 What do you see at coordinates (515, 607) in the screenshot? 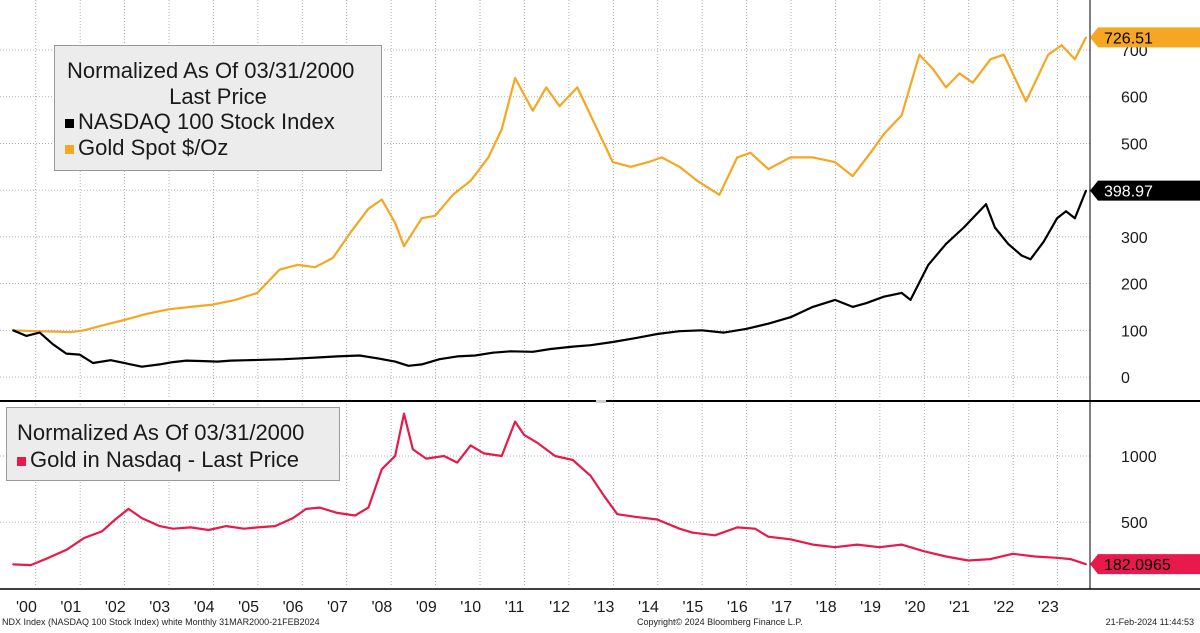
I see `x-tick-label: '11` at bounding box center [515, 607].